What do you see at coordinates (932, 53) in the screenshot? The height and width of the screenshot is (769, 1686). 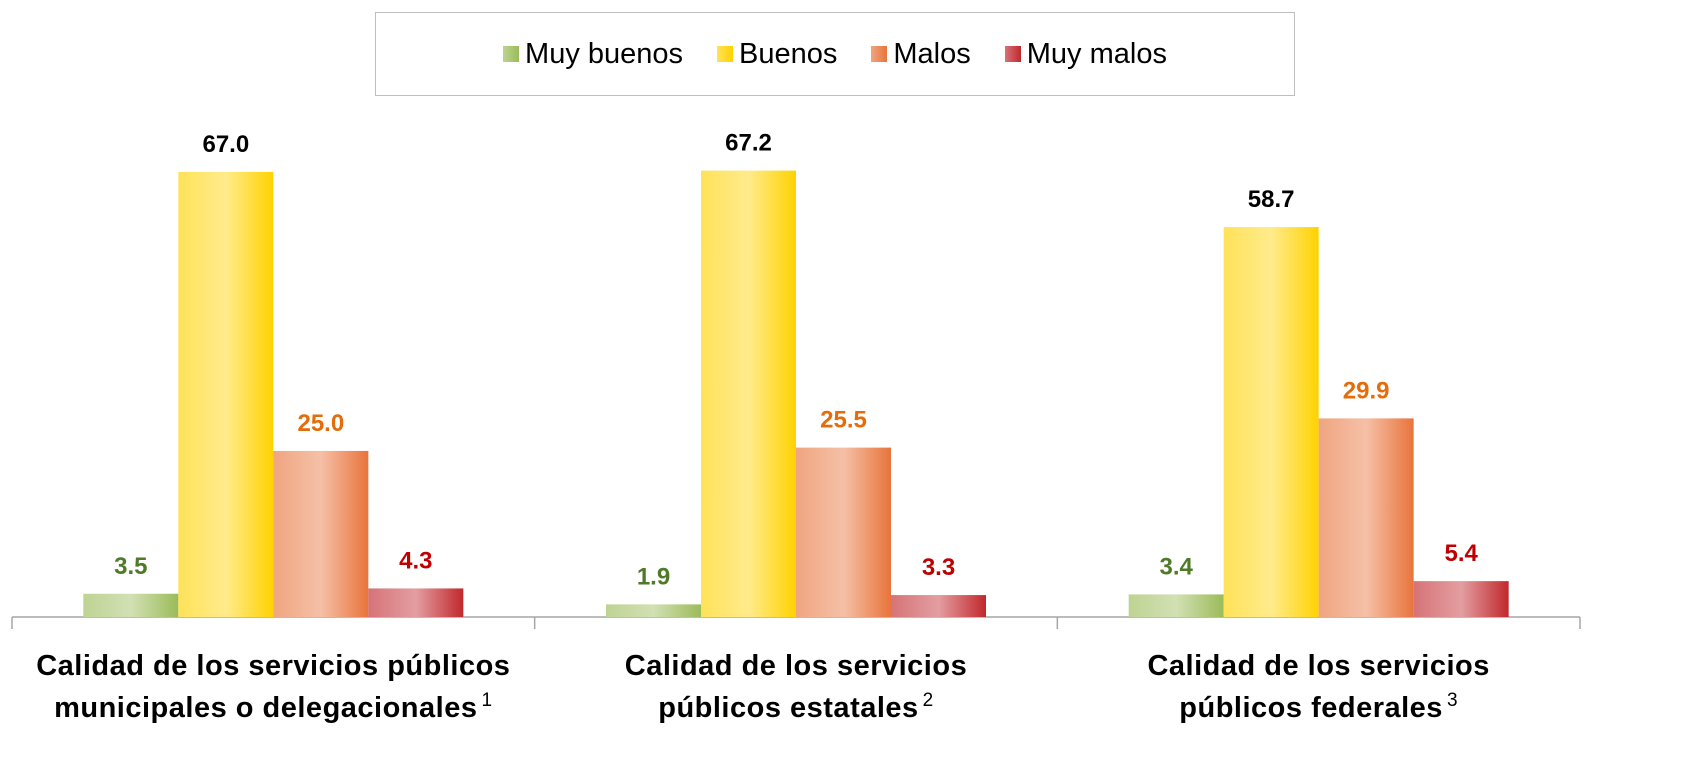 I see `legend-label: Malos` at bounding box center [932, 53].